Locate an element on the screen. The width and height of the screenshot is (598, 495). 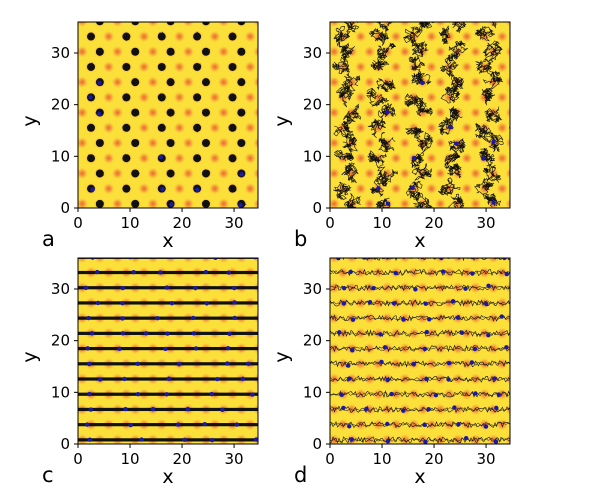
x-tick-label: 20 is located at coordinates (181, 223).